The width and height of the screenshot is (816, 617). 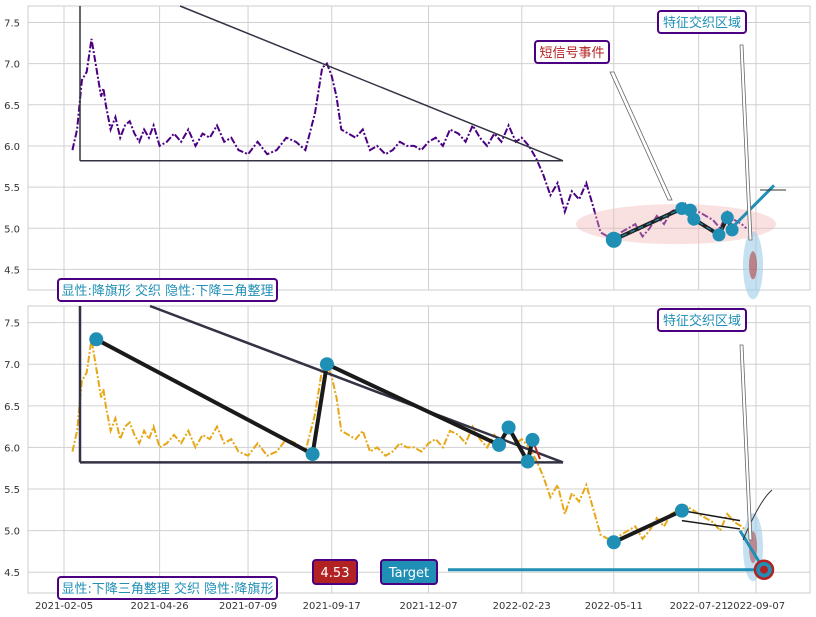 I want to click on target-marker-core, so click(x=764, y=569).